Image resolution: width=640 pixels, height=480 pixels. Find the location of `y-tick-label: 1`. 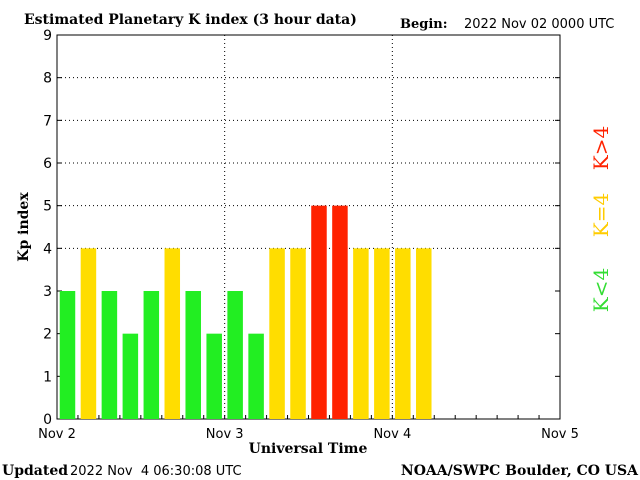

y-tick-label: 1 is located at coordinates (47, 377).